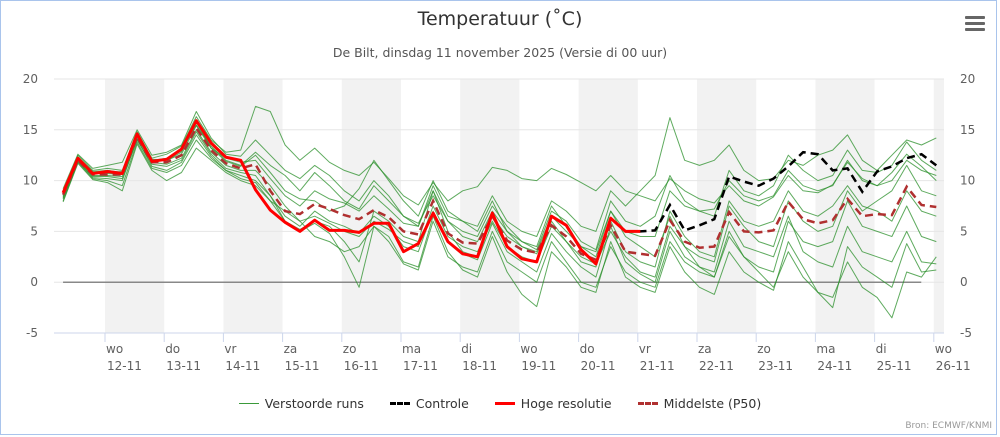  Describe the element at coordinates (975, 24) in the screenshot. I see `hamburger-icon` at that location.